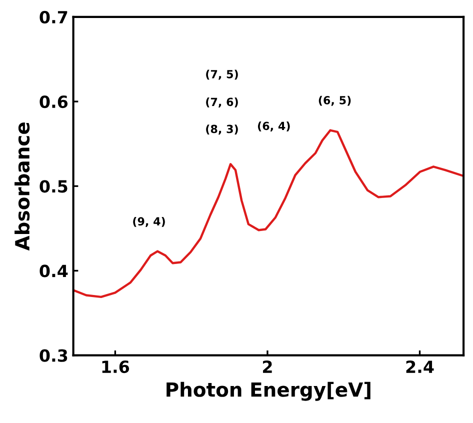  What do you see at coordinates (54, 271) in the screenshot?
I see `y-tick-label: 0.4` at bounding box center [54, 271].